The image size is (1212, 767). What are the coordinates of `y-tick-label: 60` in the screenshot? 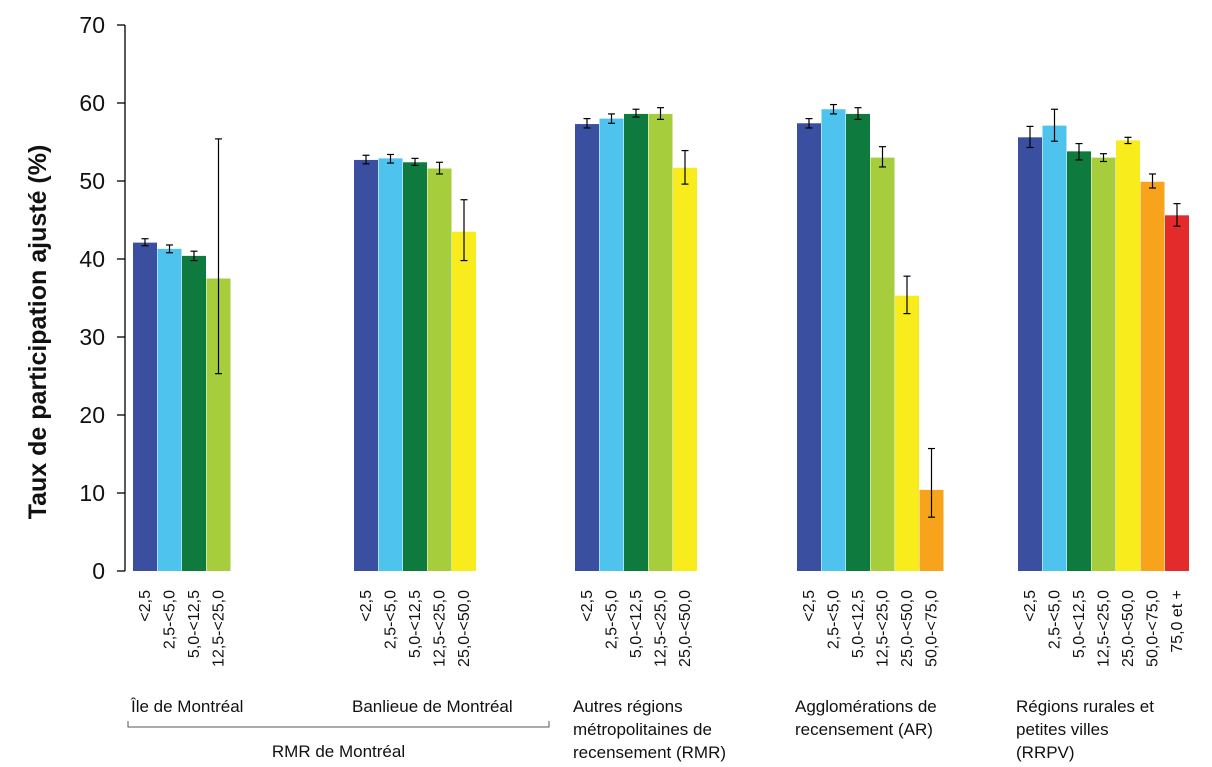 It's located at (92, 103).